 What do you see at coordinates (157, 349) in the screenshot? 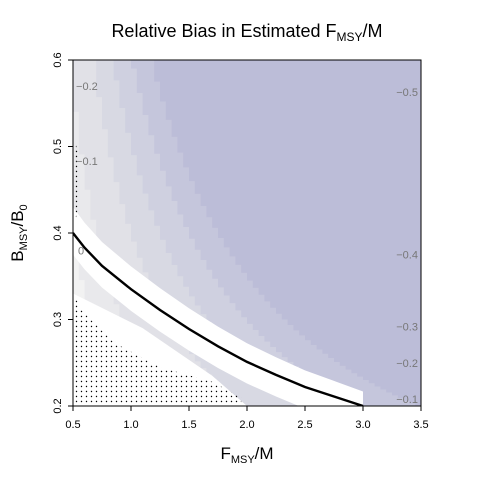
I see `stippled-region-lower` at bounding box center [157, 349].